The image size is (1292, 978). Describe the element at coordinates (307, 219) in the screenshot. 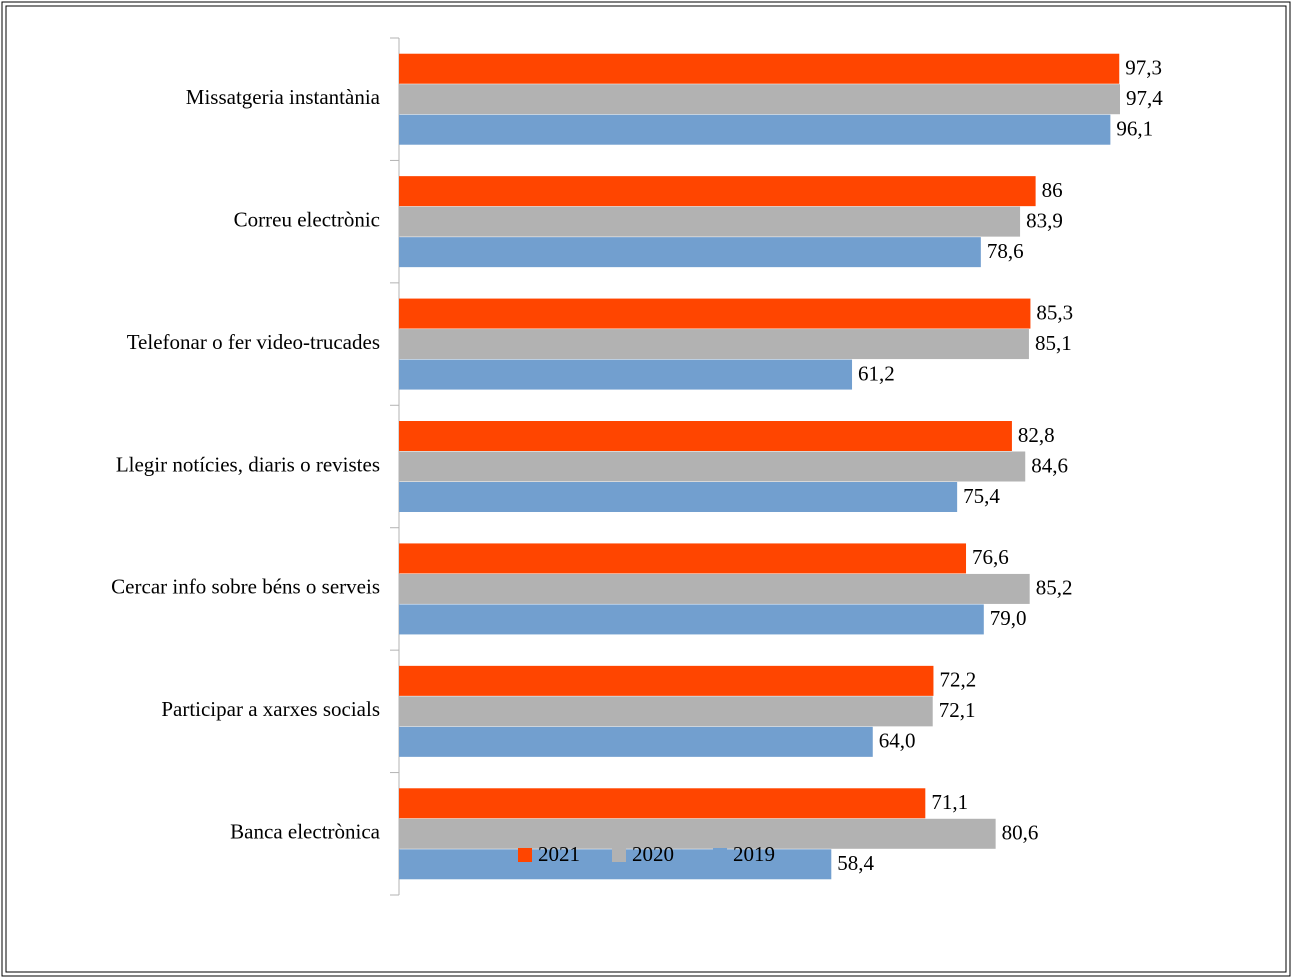

I see `category-label: Correu electrònic` at that location.